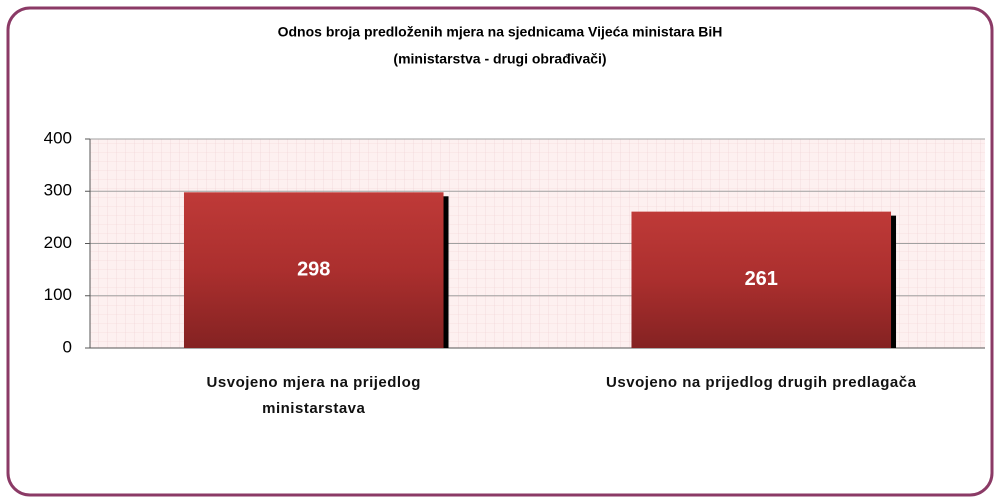 Image resolution: width=1000 pixels, height=503 pixels. I want to click on chart-title: (ministarstva - drugi obrađivači), so click(499, 59).